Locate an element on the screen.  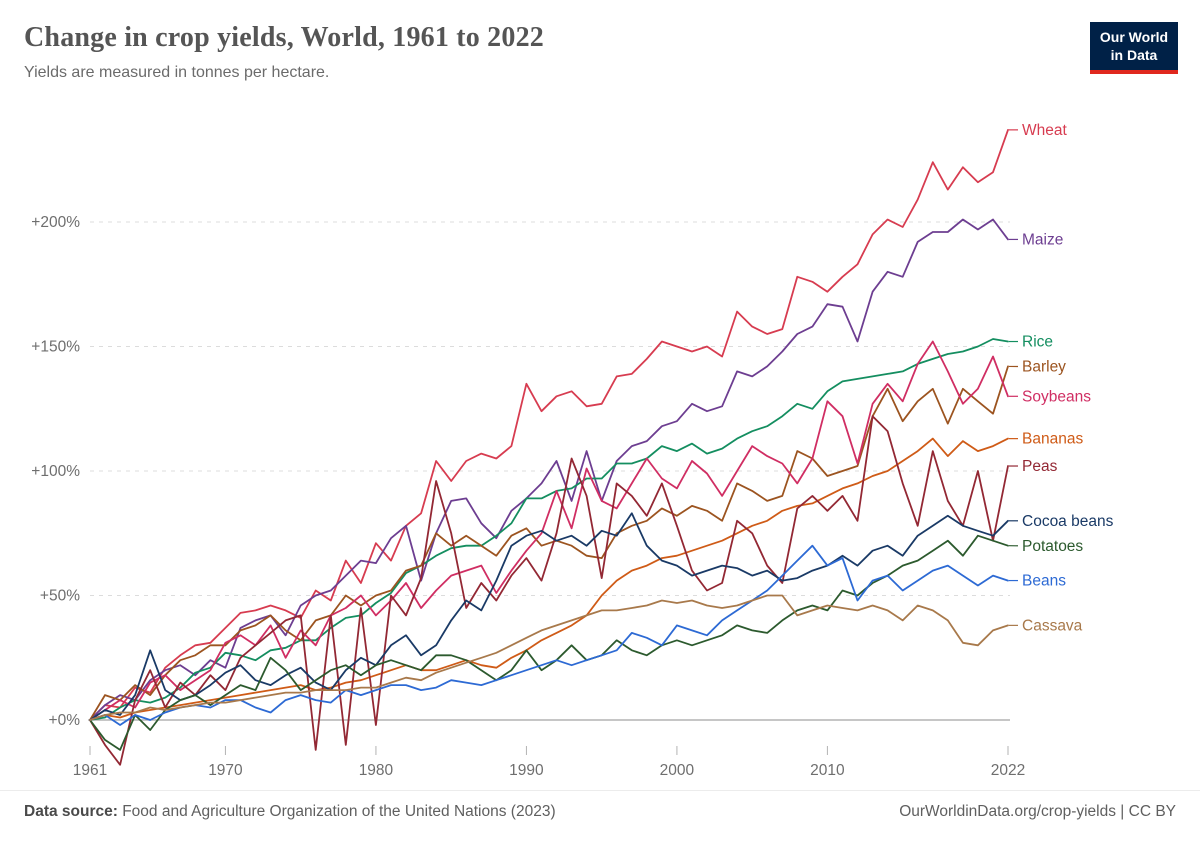
owid-logo-line2: in Data is located at coordinates (1134, 54).